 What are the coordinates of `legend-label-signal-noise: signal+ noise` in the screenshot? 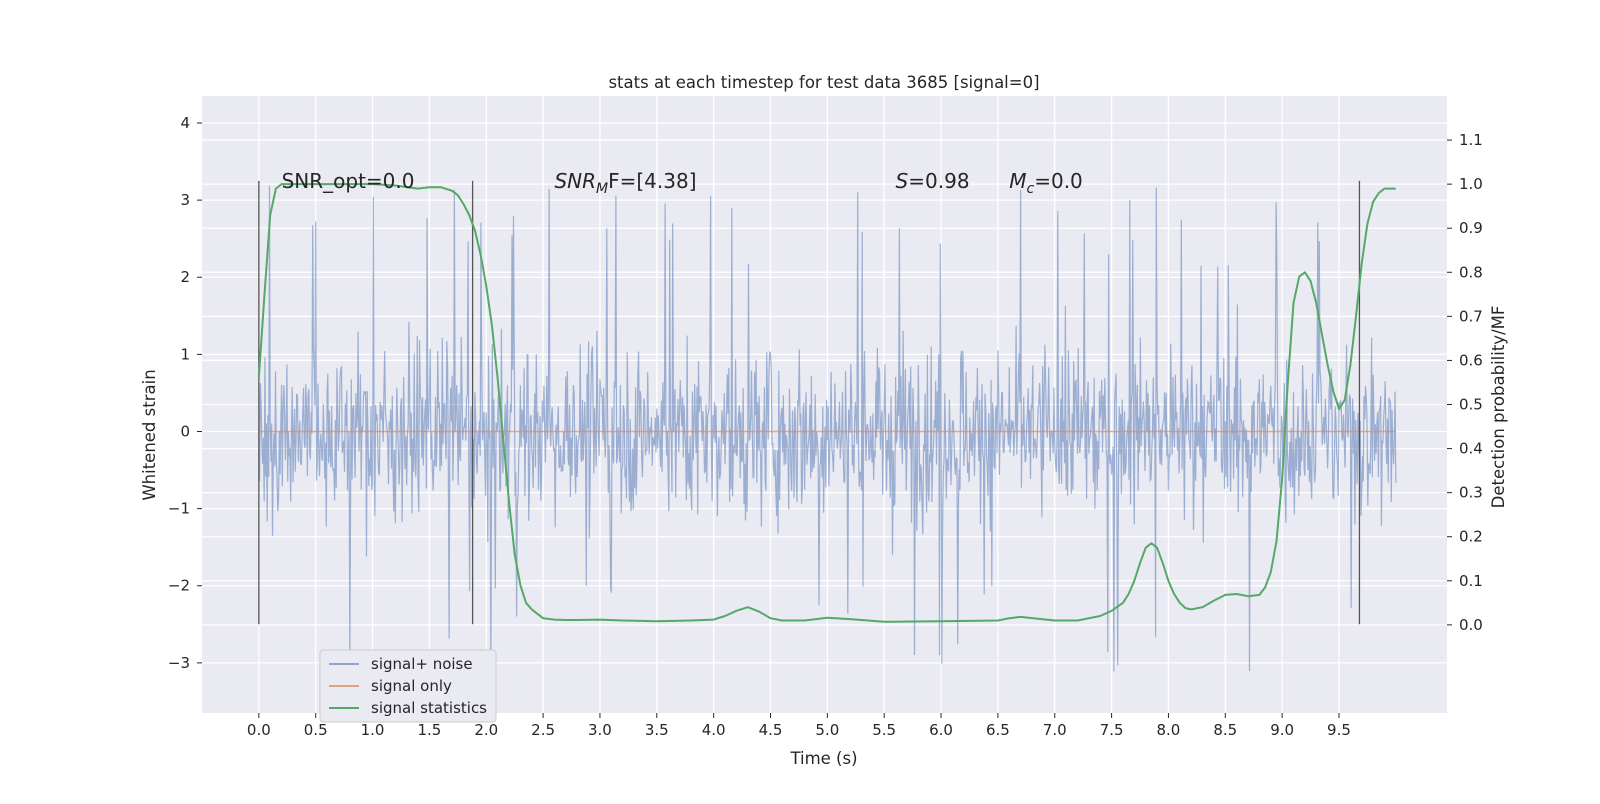 It's located at (422, 664).